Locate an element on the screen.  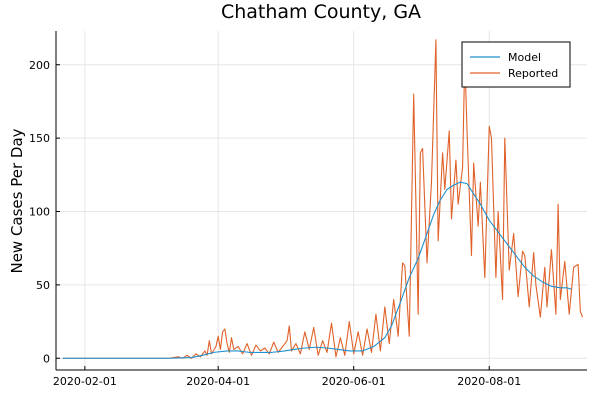
y-axis-label: New Cases Per Day is located at coordinates (17, 200).